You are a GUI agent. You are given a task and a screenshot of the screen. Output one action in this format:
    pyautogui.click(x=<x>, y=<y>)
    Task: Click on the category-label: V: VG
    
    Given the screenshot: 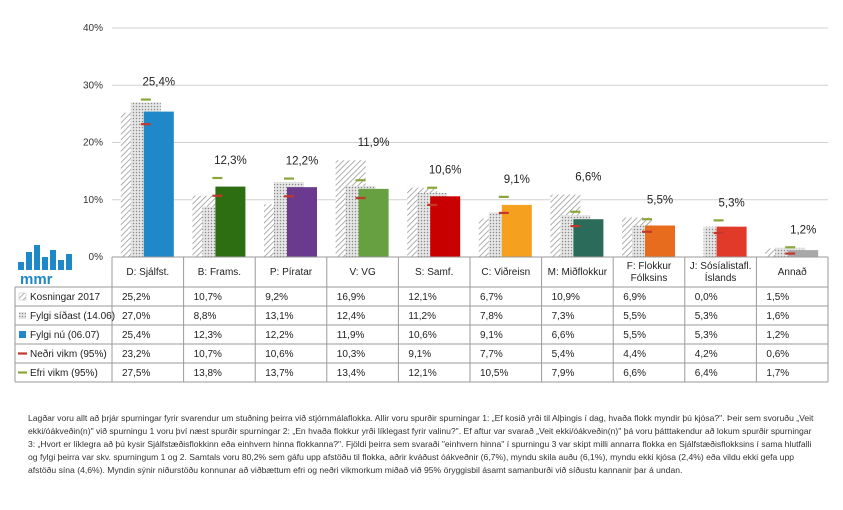 What is the action you would take?
    pyautogui.click(x=362, y=272)
    